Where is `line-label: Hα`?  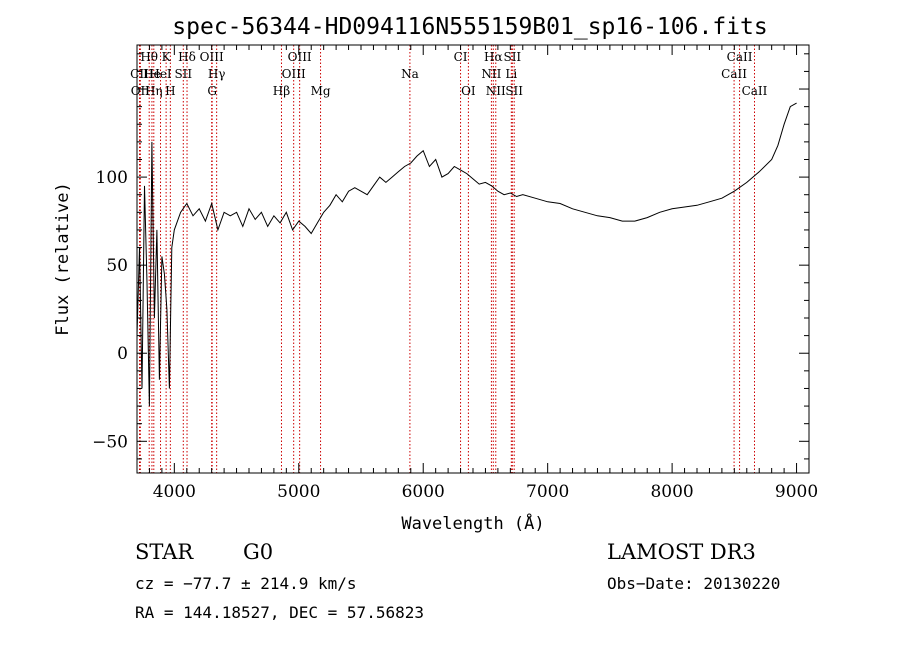 line-label: Hα is located at coordinates (493, 57).